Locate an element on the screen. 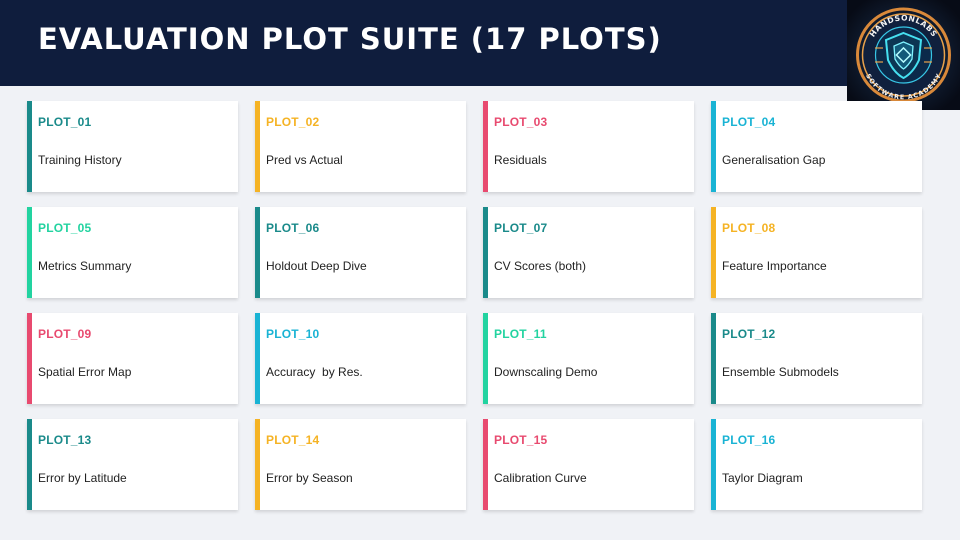 The width and height of the screenshot is (960, 540). plot-label: CV Scores (both) is located at coordinates (540, 266).